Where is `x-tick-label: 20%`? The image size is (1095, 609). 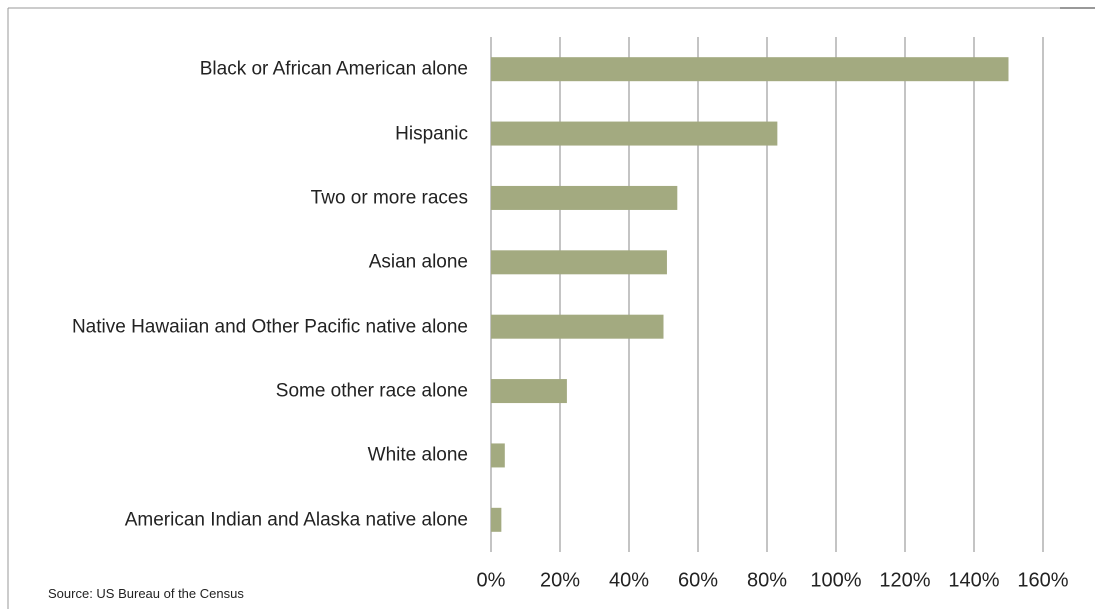 x-tick-label: 20% is located at coordinates (560, 580).